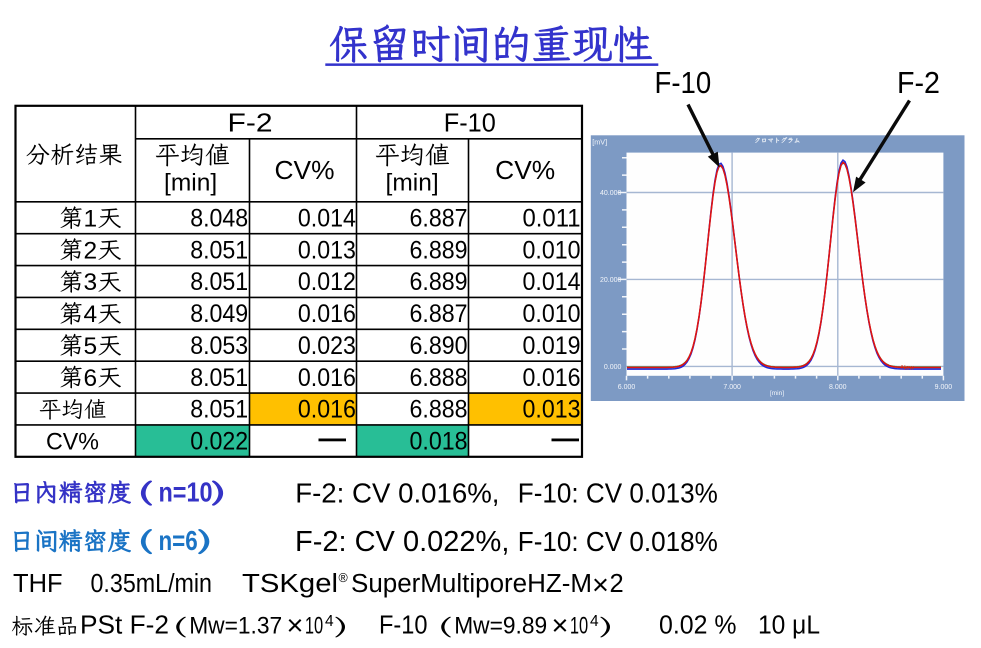  What do you see at coordinates (907, 368) in the screenshot?
I see `svg-text: New` at bounding box center [907, 368].